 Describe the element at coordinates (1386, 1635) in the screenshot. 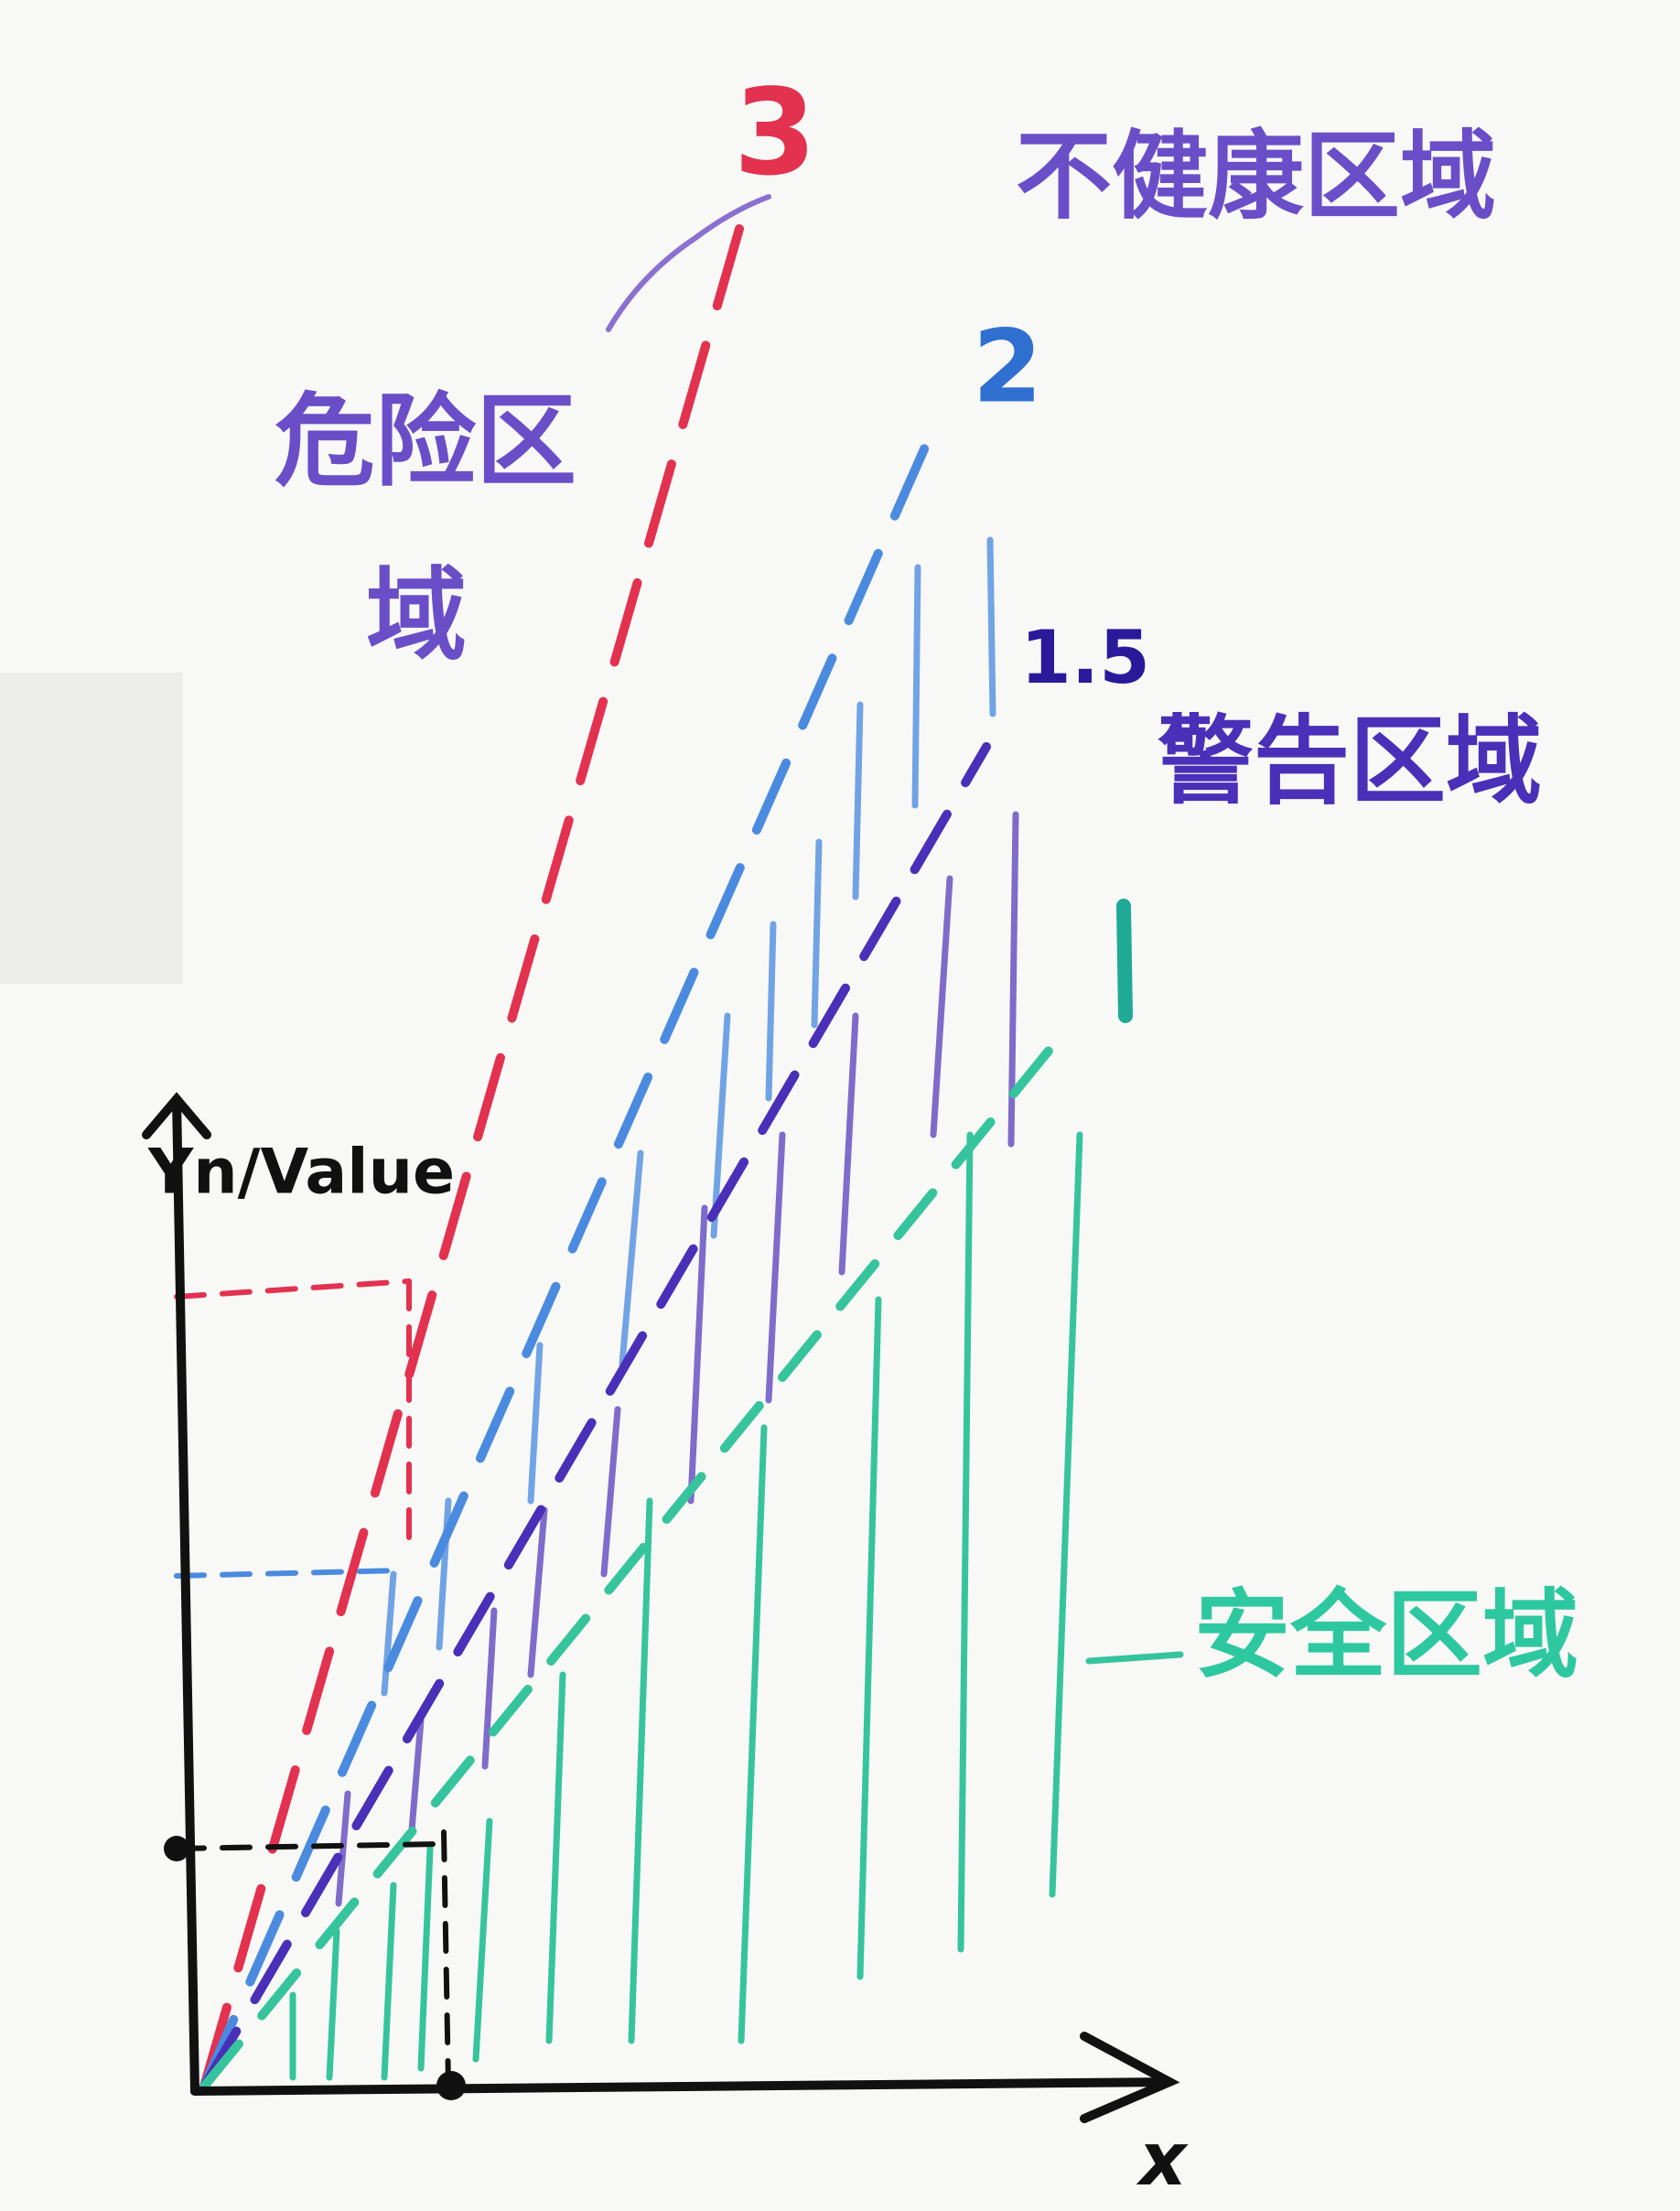

I see `region-label: 安全区域` at that location.